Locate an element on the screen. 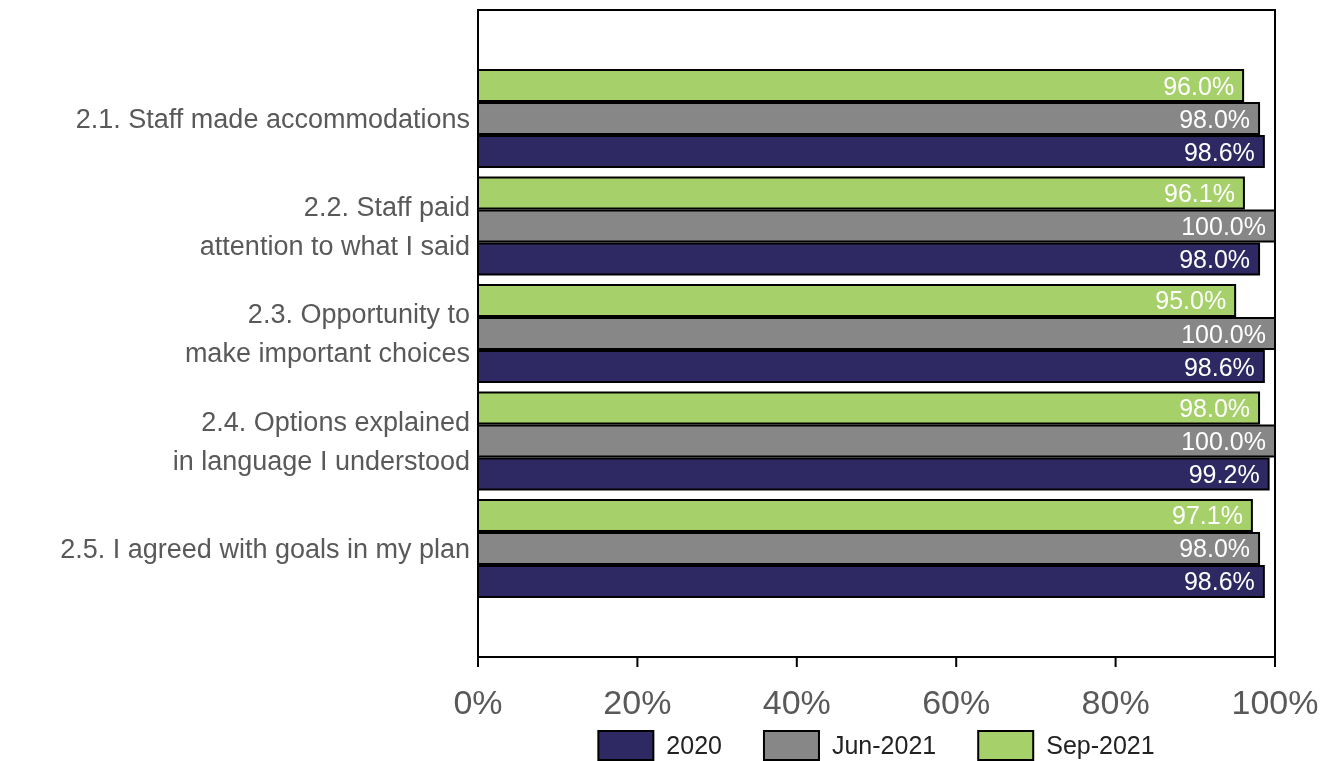  data-label: 96.1% is located at coordinates (1199, 193).